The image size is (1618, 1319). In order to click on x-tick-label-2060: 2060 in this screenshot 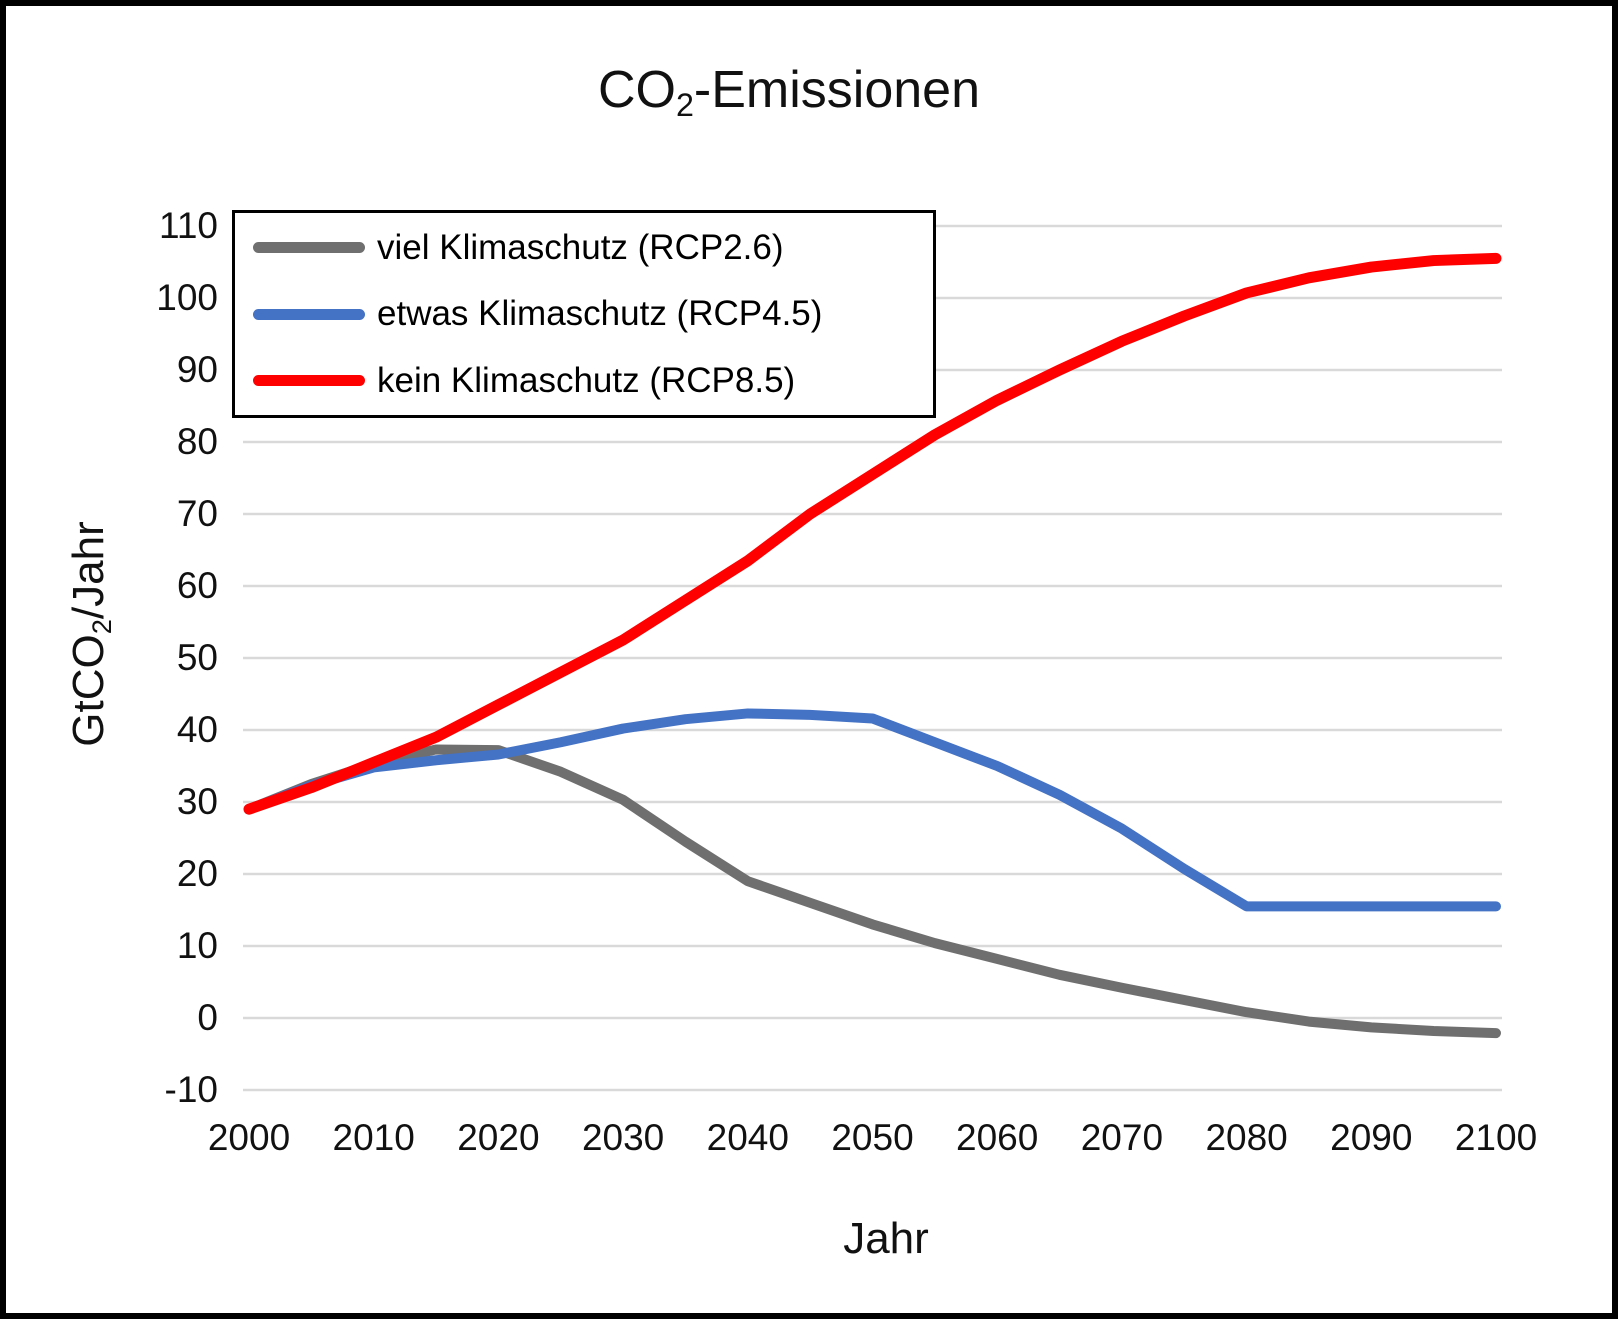, I will do `click(997, 1137)`.